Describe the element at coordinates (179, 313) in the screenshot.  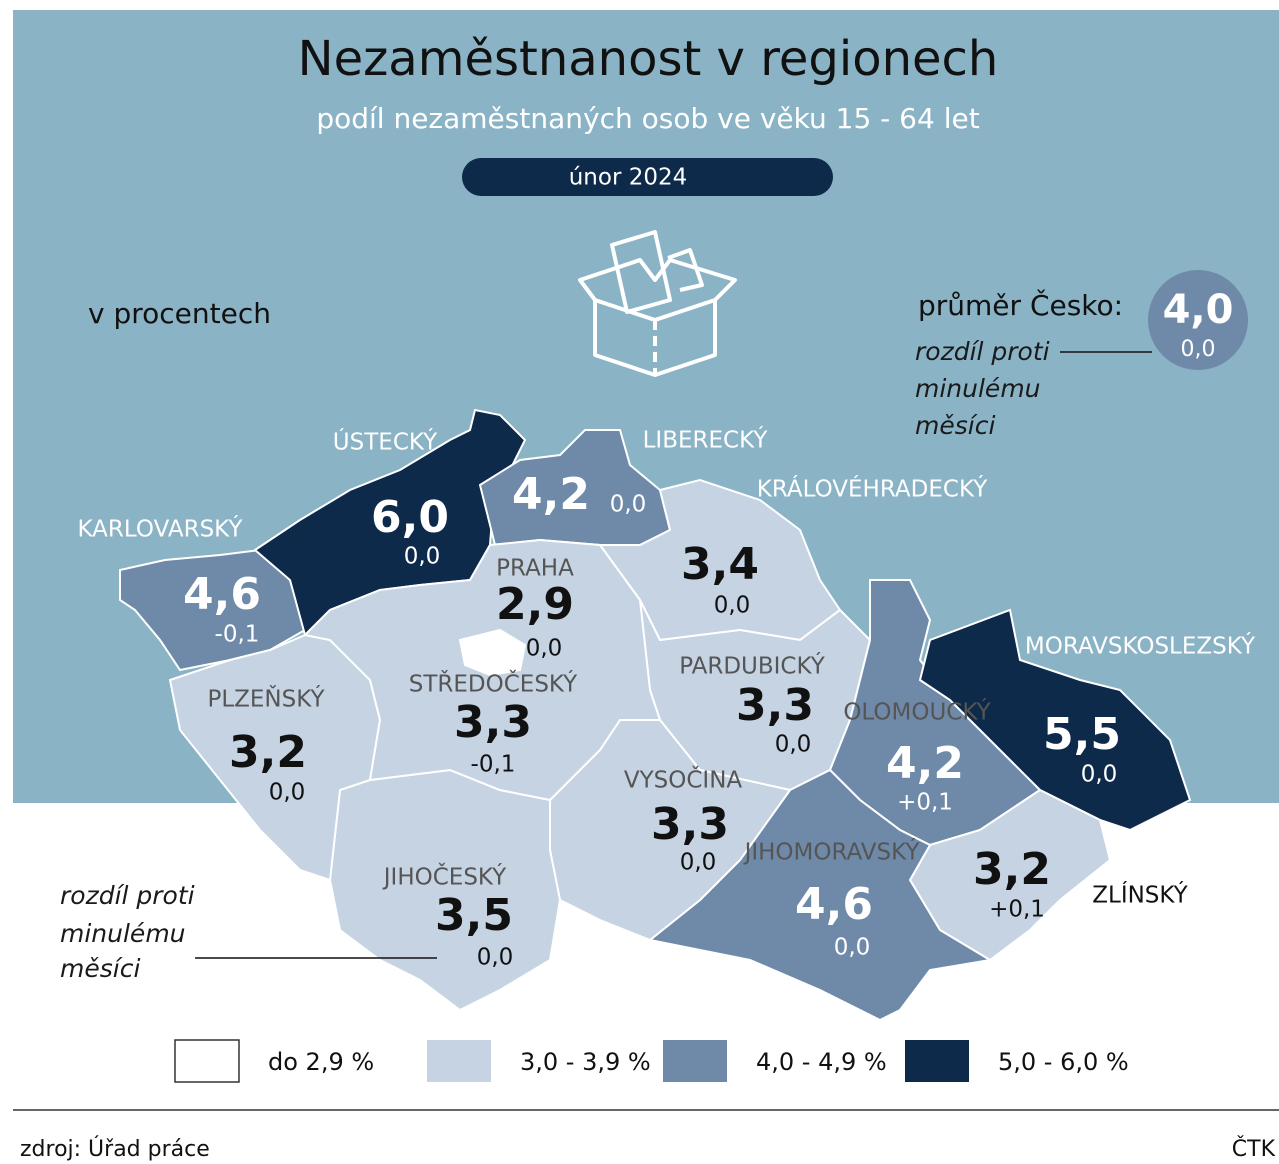
I see `unit-note: v procentech` at that location.